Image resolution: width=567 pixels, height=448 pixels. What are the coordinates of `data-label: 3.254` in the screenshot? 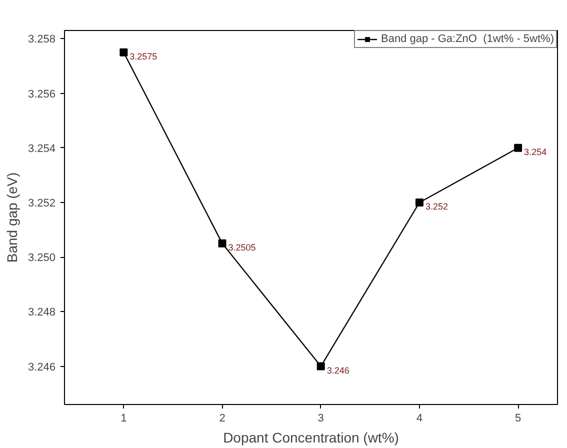 It's located at (535, 151).